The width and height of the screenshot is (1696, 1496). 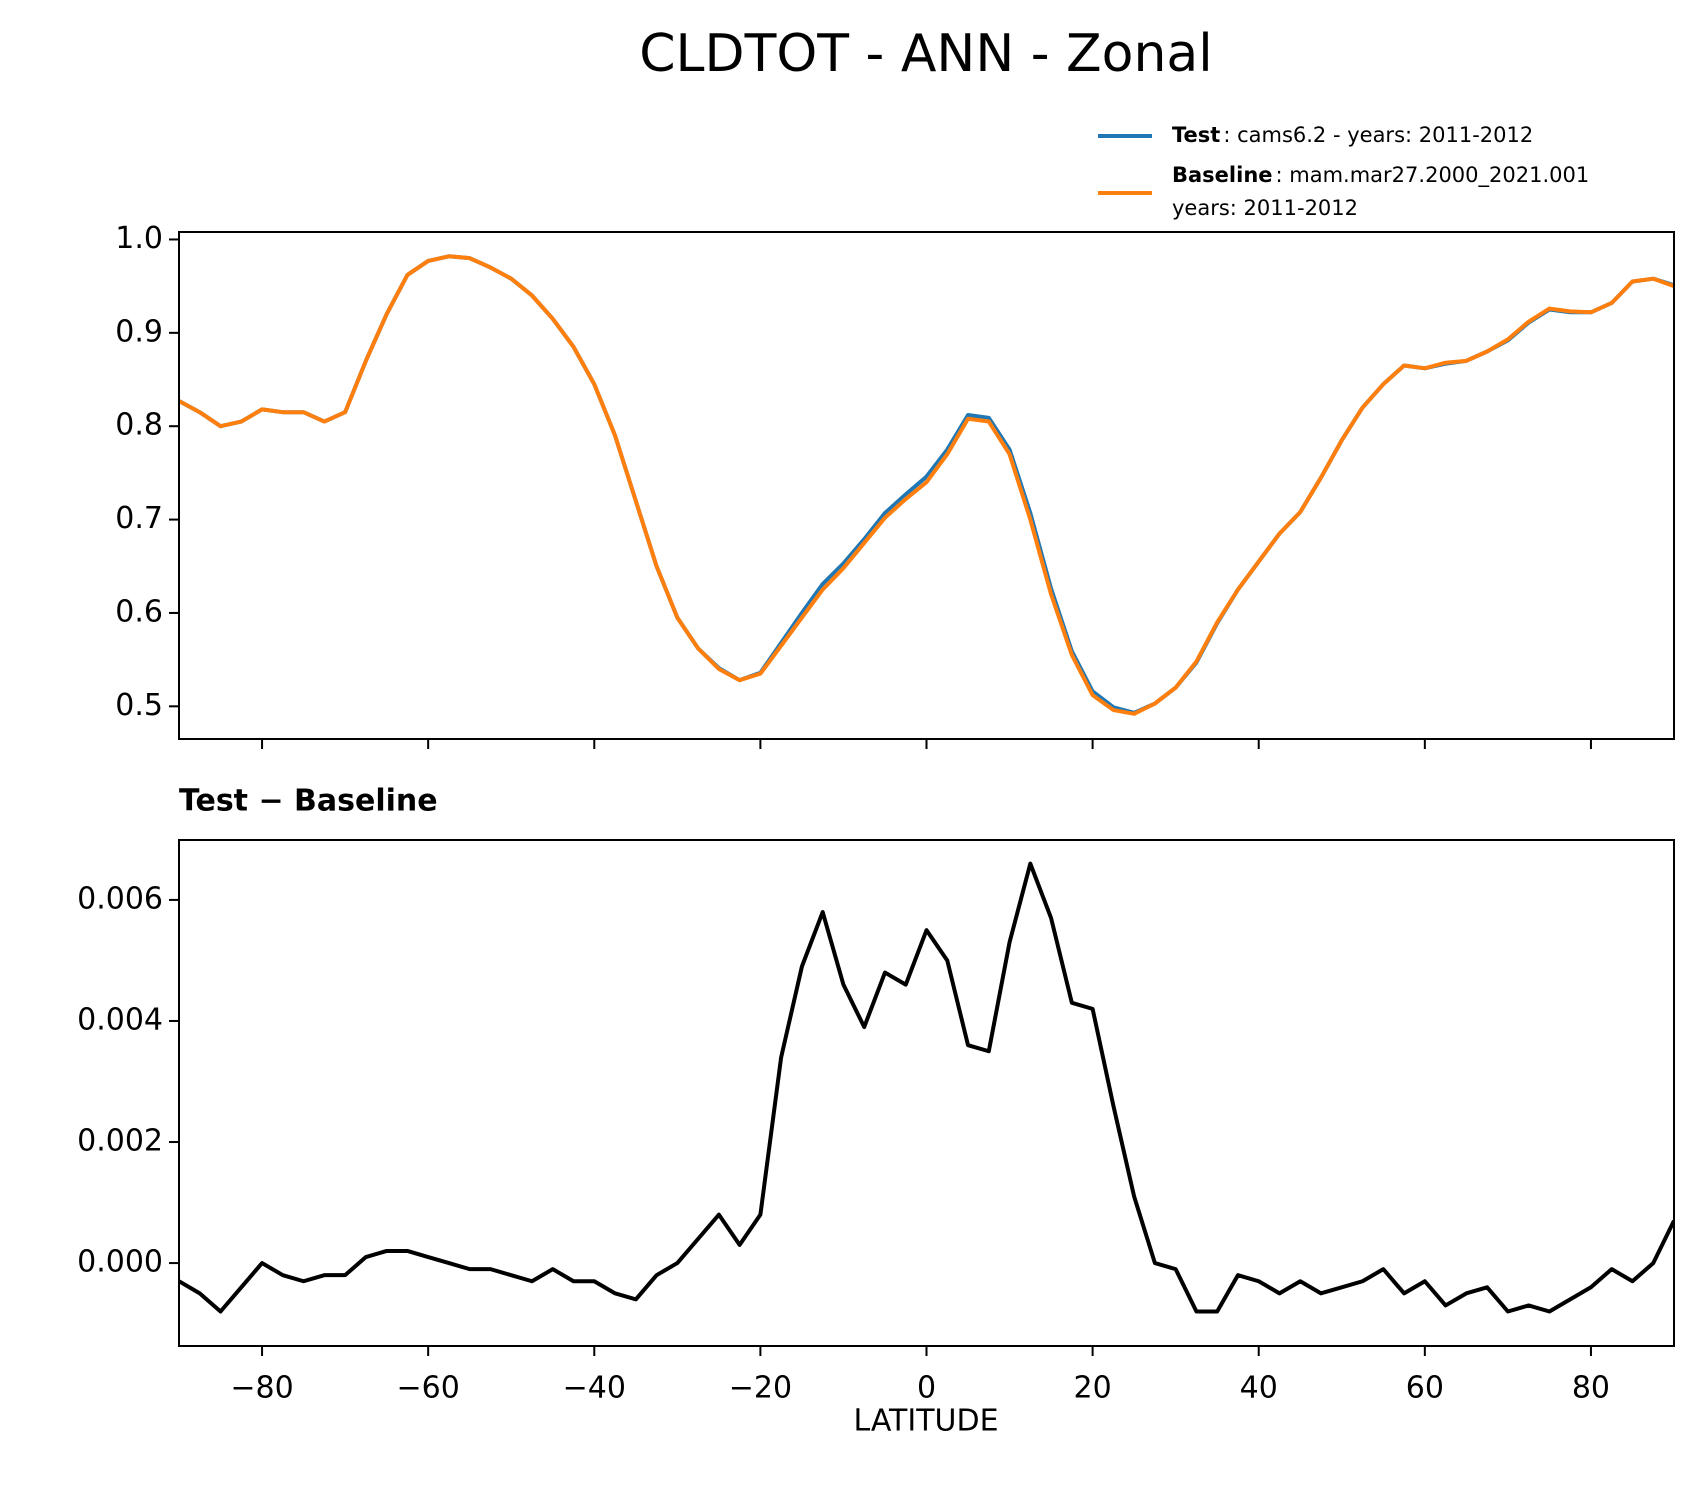 I want to click on y-tick-label: 0.8, so click(x=139, y=425).